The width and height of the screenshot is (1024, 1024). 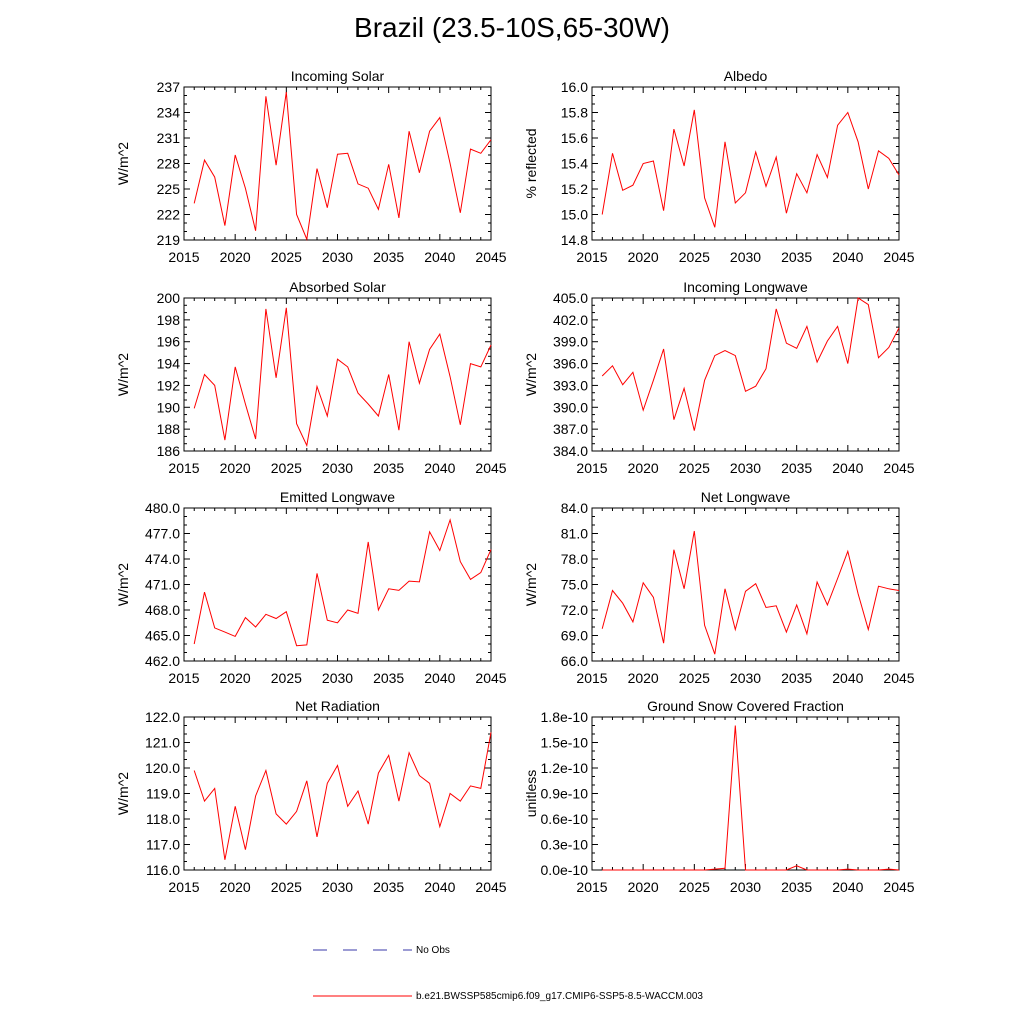 What do you see at coordinates (570, 298) in the screenshot?
I see `y-tick-label: 405.0` at bounding box center [570, 298].